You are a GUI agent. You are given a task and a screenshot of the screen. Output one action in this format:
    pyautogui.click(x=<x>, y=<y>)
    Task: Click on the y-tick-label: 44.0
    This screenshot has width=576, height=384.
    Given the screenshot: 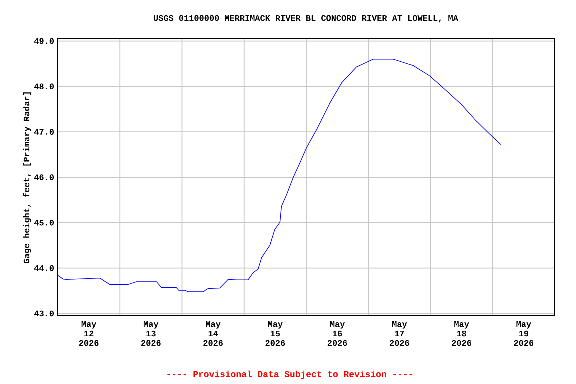 What is the action you would take?
    pyautogui.click(x=44, y=268)
    